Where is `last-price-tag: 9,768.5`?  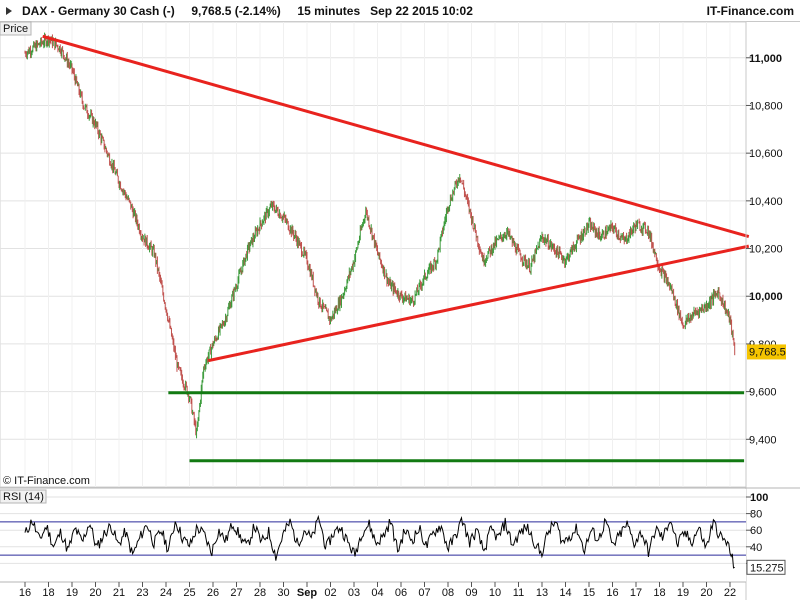 last-price-tag: 9,768.5 is located at coordinates (766, 352).